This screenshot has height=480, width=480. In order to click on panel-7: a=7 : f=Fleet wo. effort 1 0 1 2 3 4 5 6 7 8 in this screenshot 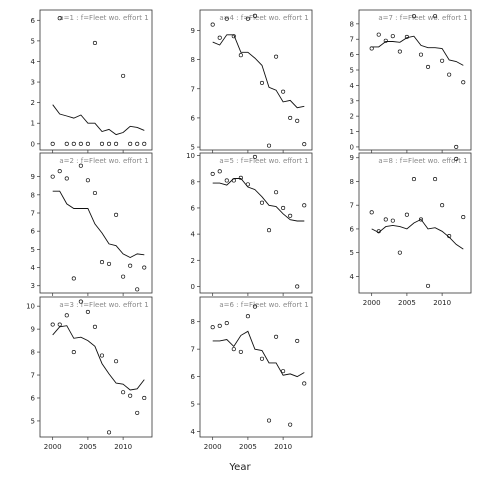, I will do `click(411, 81)`.